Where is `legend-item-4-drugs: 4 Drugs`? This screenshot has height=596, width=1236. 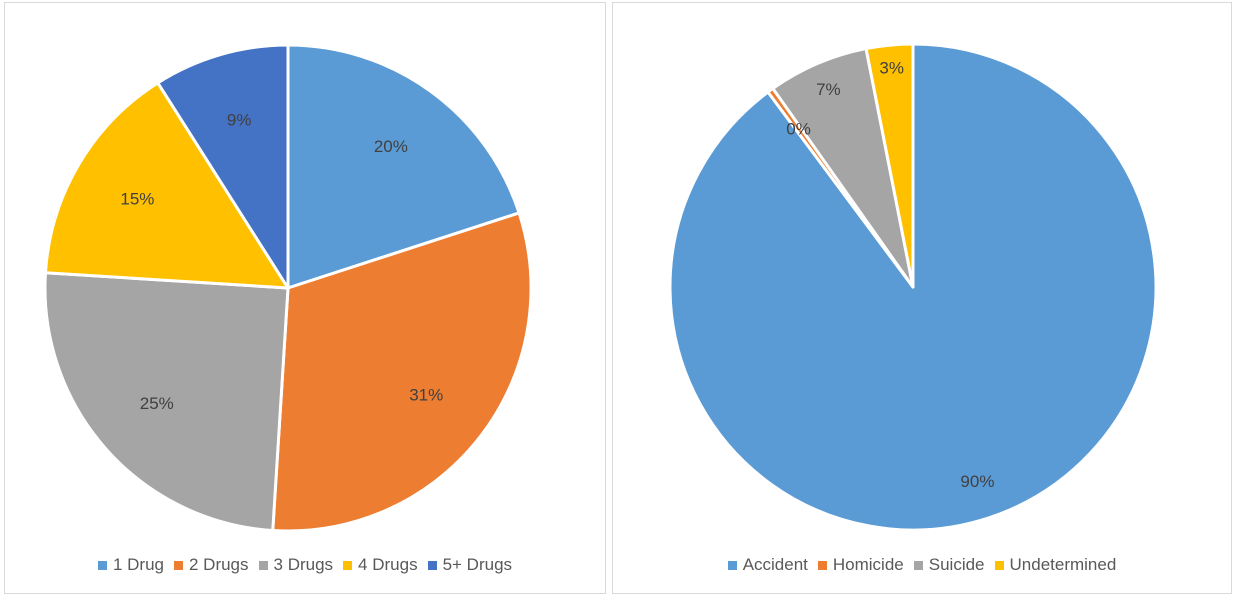 legend-item-4-drugs: 4 Drugs is located at coordinates (380, 565).